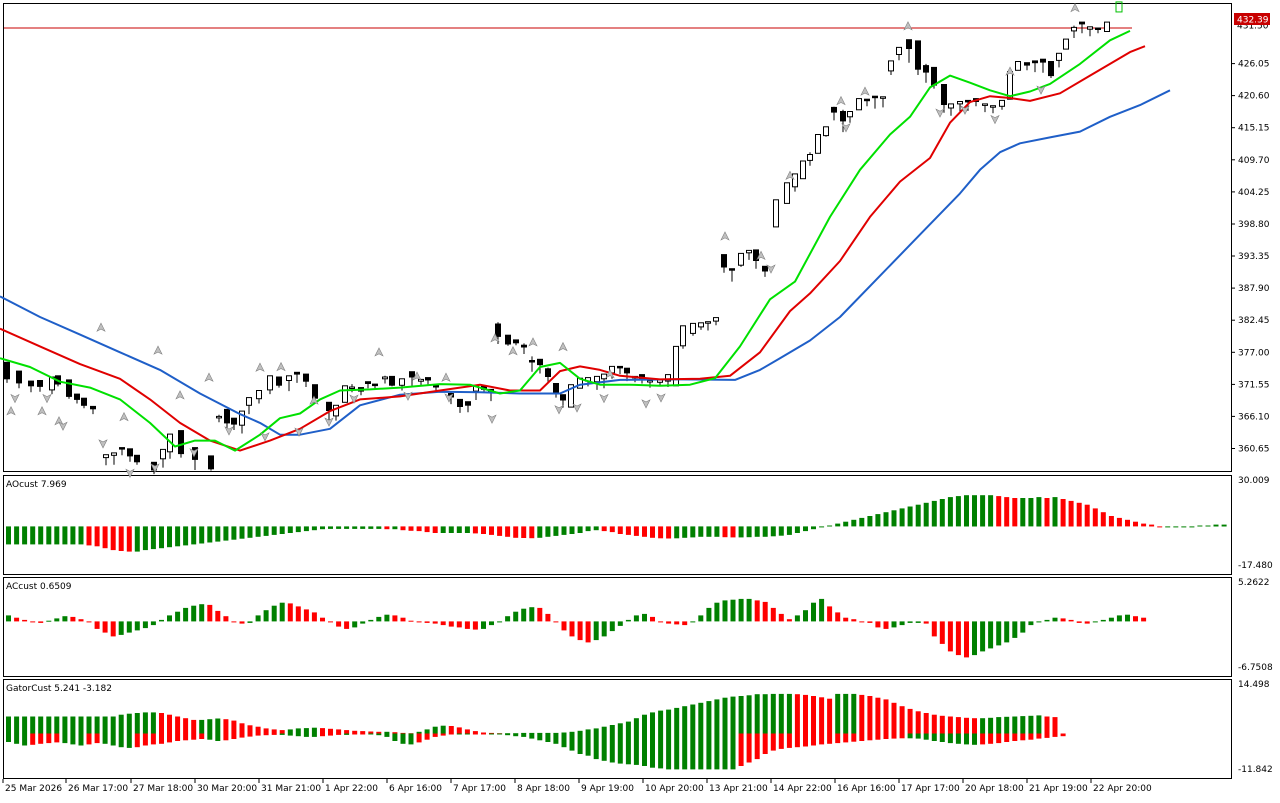 The width and height of the screenshot is (1280, 803). Describe the element at coordinates (617, 627) in the screenshot. I see `ac-pane-frame` at that location.